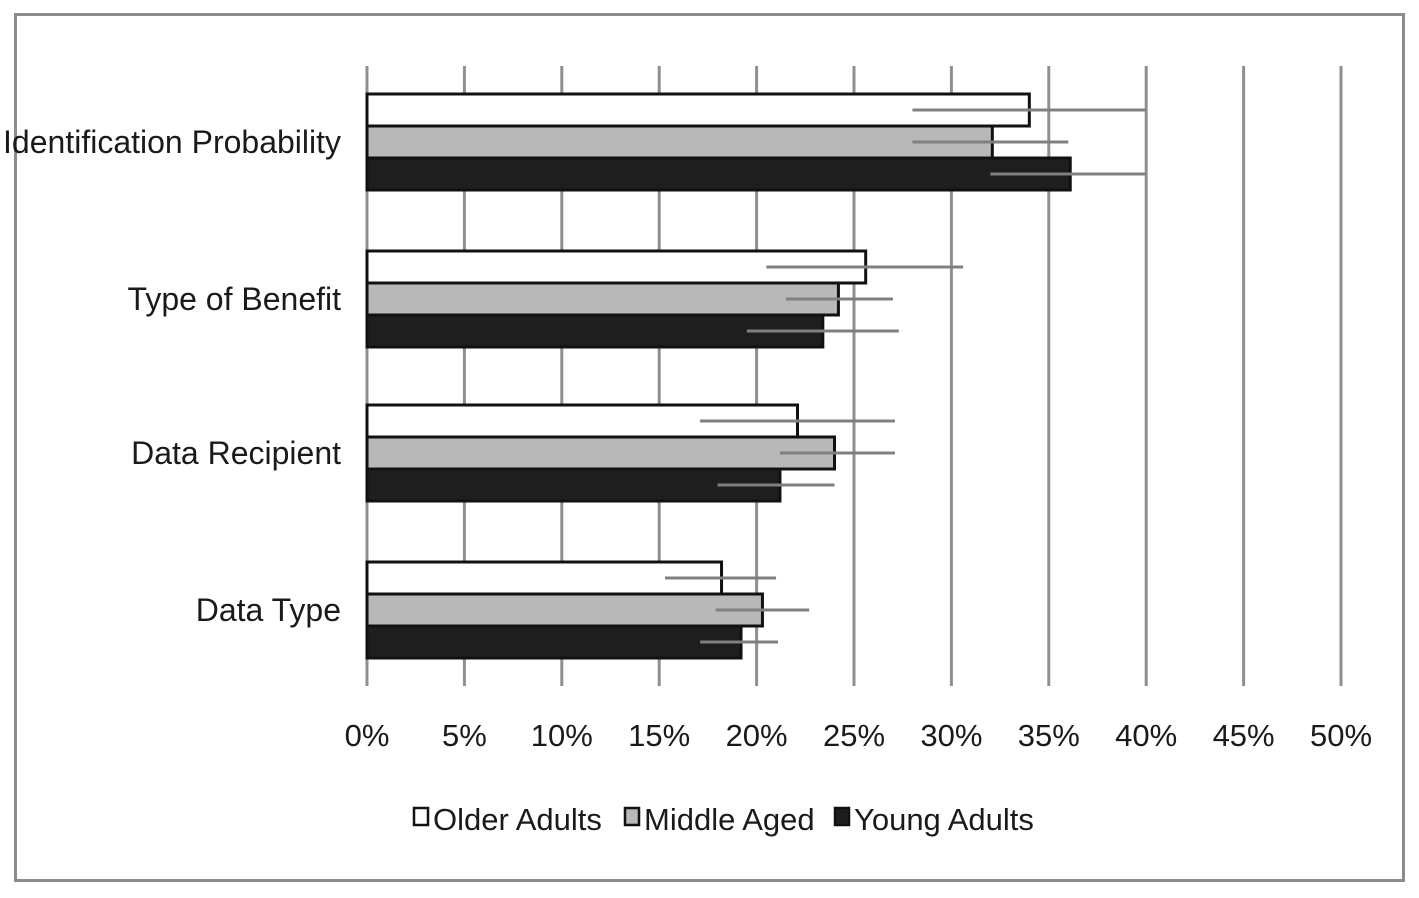 The image size is (1419, 898). What do you see at coordinates (268, 610) in the screenshot?
I see `category-label: Data Type` at bounding box center [268, 610].